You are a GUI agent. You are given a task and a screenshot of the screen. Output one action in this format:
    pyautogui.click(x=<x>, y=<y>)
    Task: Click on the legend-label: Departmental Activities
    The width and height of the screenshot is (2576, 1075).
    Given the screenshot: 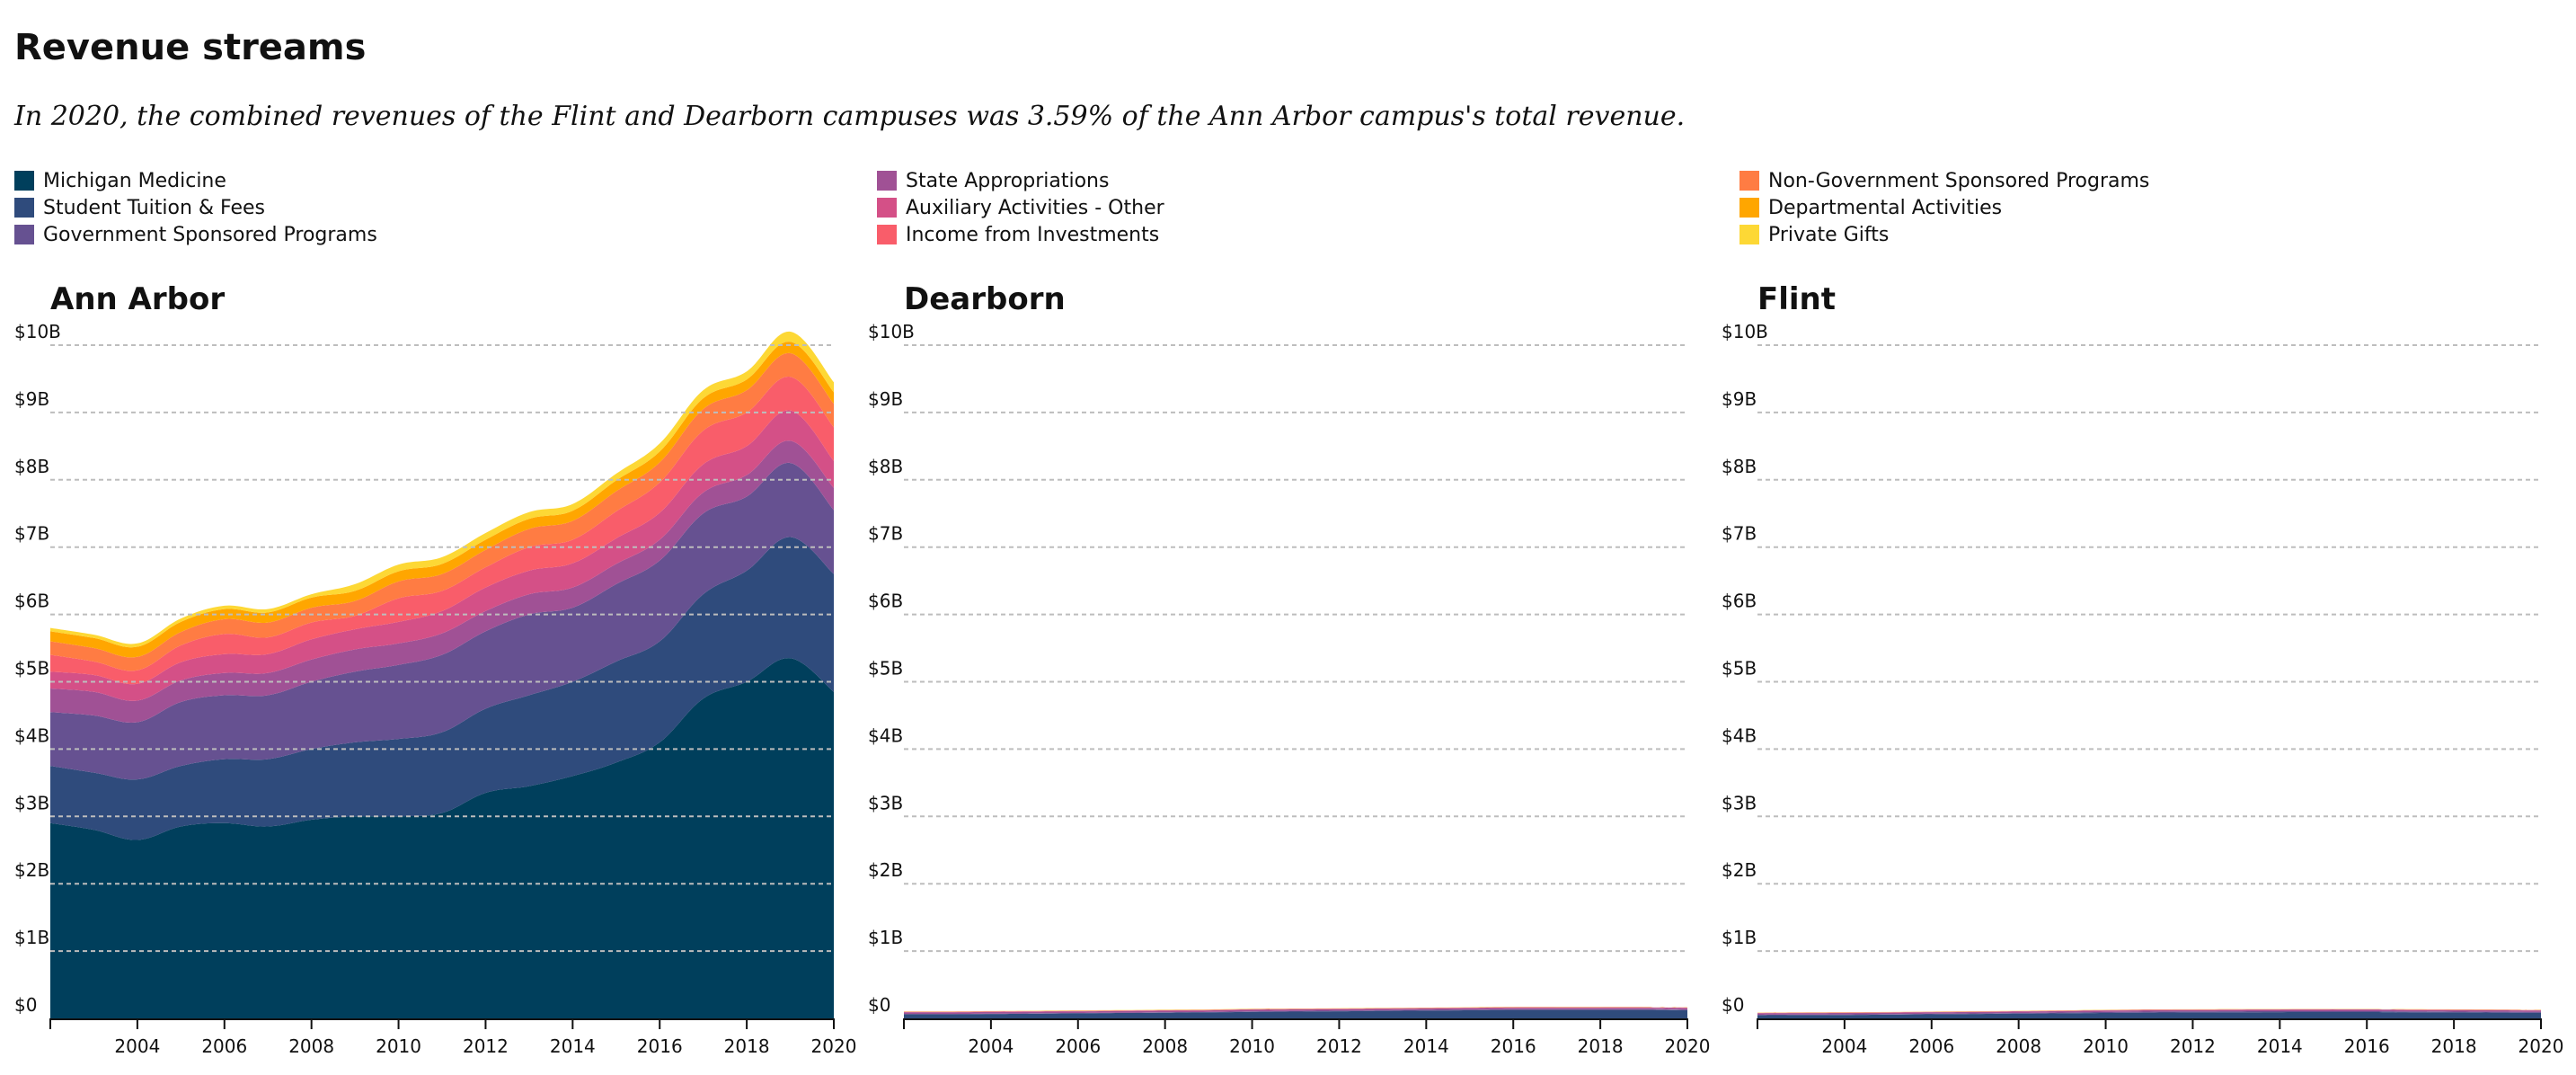 What is the action you would take?
    pyautogui.click(x=1886, y=208)
    